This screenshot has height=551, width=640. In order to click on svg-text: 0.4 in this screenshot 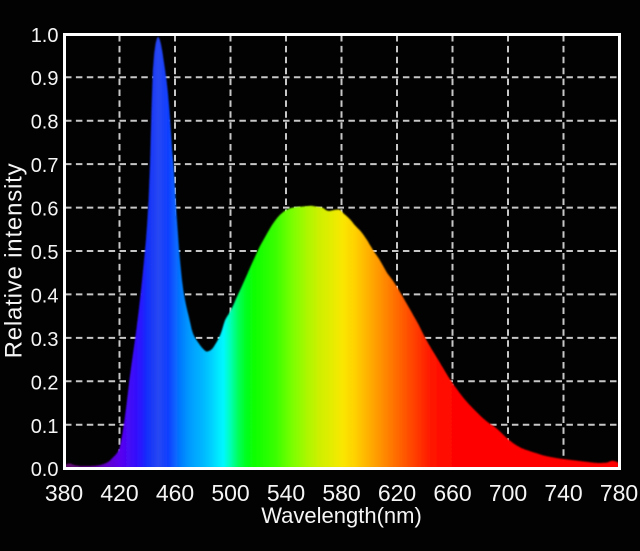, I will do `click(45, 296)`.